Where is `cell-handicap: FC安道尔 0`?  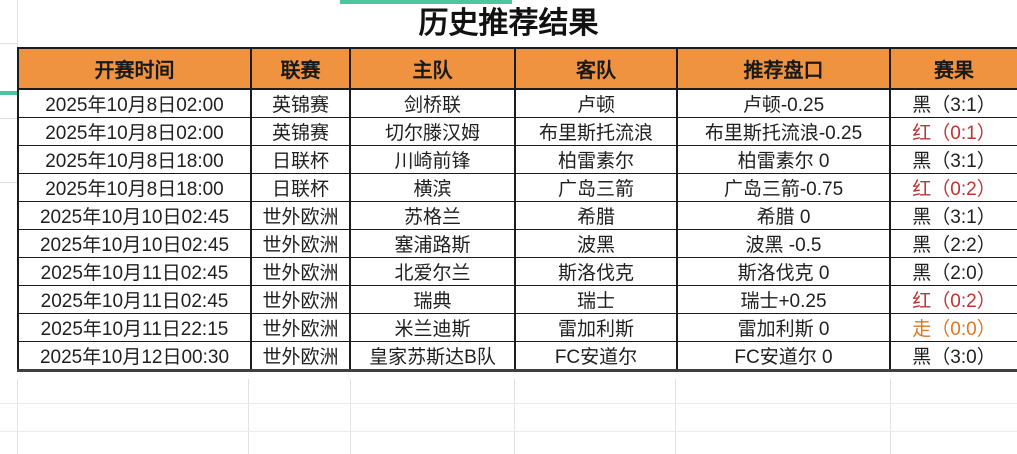
cell-handicap: FC安道尔 0 is located at coordinates (783, 356).